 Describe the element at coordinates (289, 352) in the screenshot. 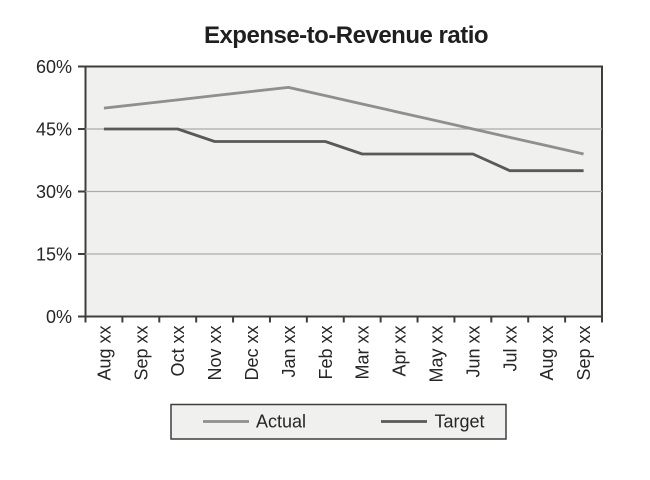

I see `svg-text: Jan xx` at that location.